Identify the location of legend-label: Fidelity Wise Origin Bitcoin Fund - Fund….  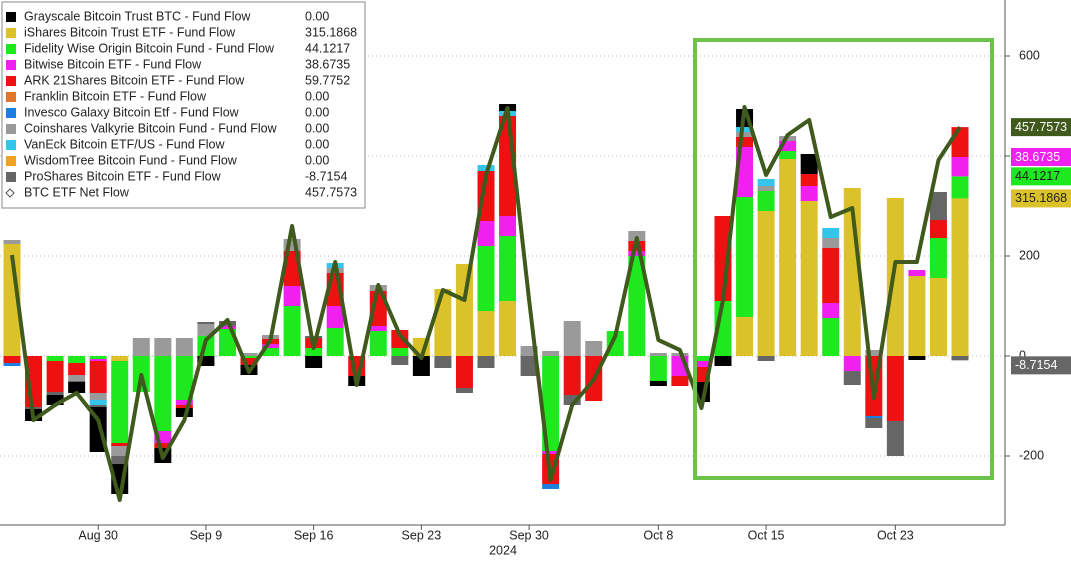
(149, 48).